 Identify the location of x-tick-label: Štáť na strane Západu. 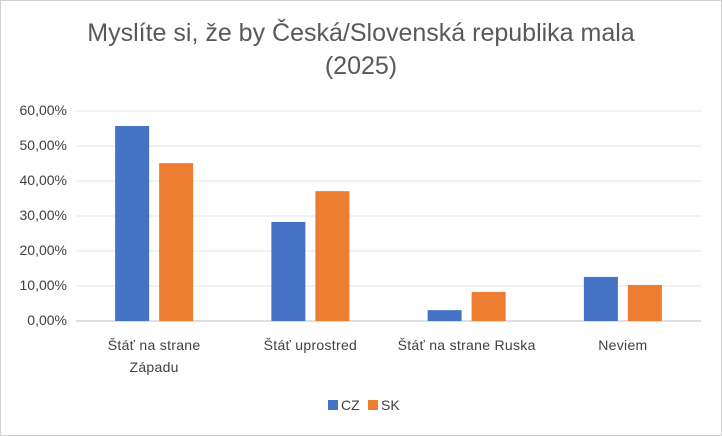
(154, 356).